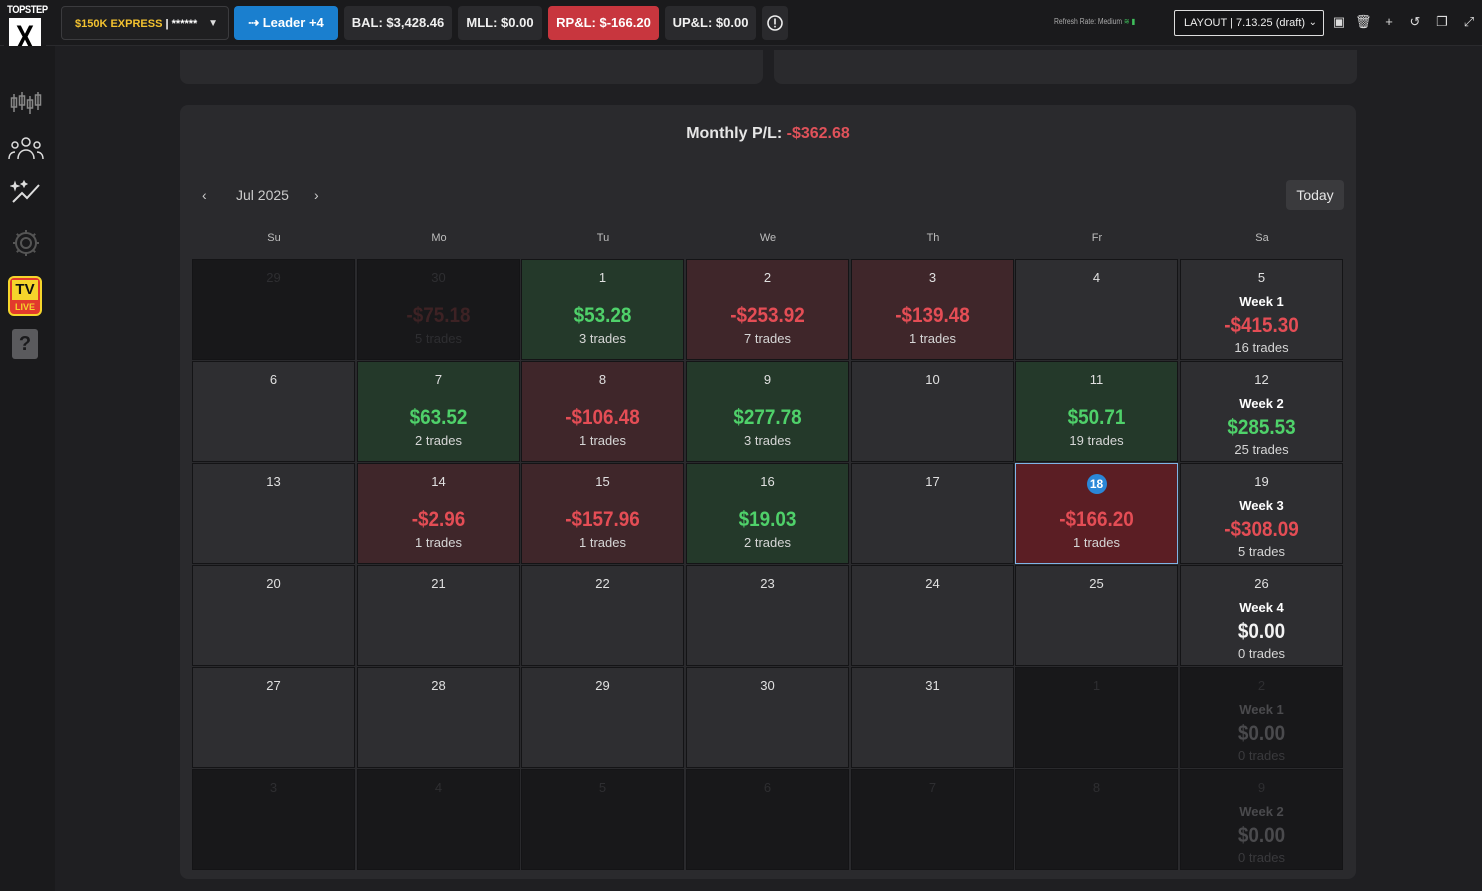 The height and width of the screenshot is (891, 1482). Describe the element at coordinates (1415, 21) in the screenshot. I see `undo-icon: ↺` at that location.